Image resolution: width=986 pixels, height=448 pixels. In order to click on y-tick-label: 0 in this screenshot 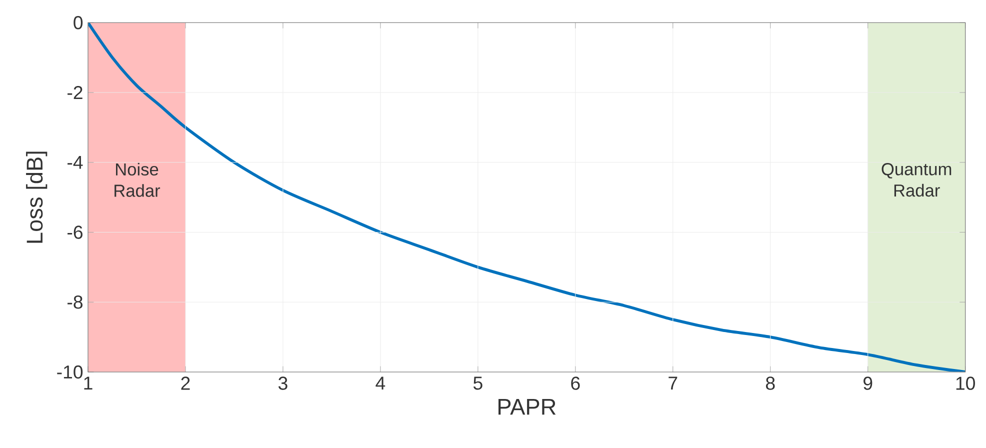, I will do `click(78, 23)`.